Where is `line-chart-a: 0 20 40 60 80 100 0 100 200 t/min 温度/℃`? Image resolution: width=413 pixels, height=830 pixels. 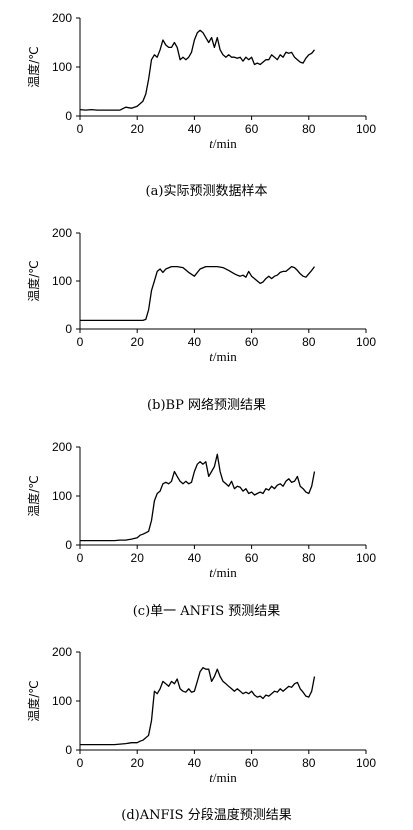
line-chart-a: 0 20 40 60 80 100 0 100 200 t/min 温度/℃ is located at coordinates (201, 81).